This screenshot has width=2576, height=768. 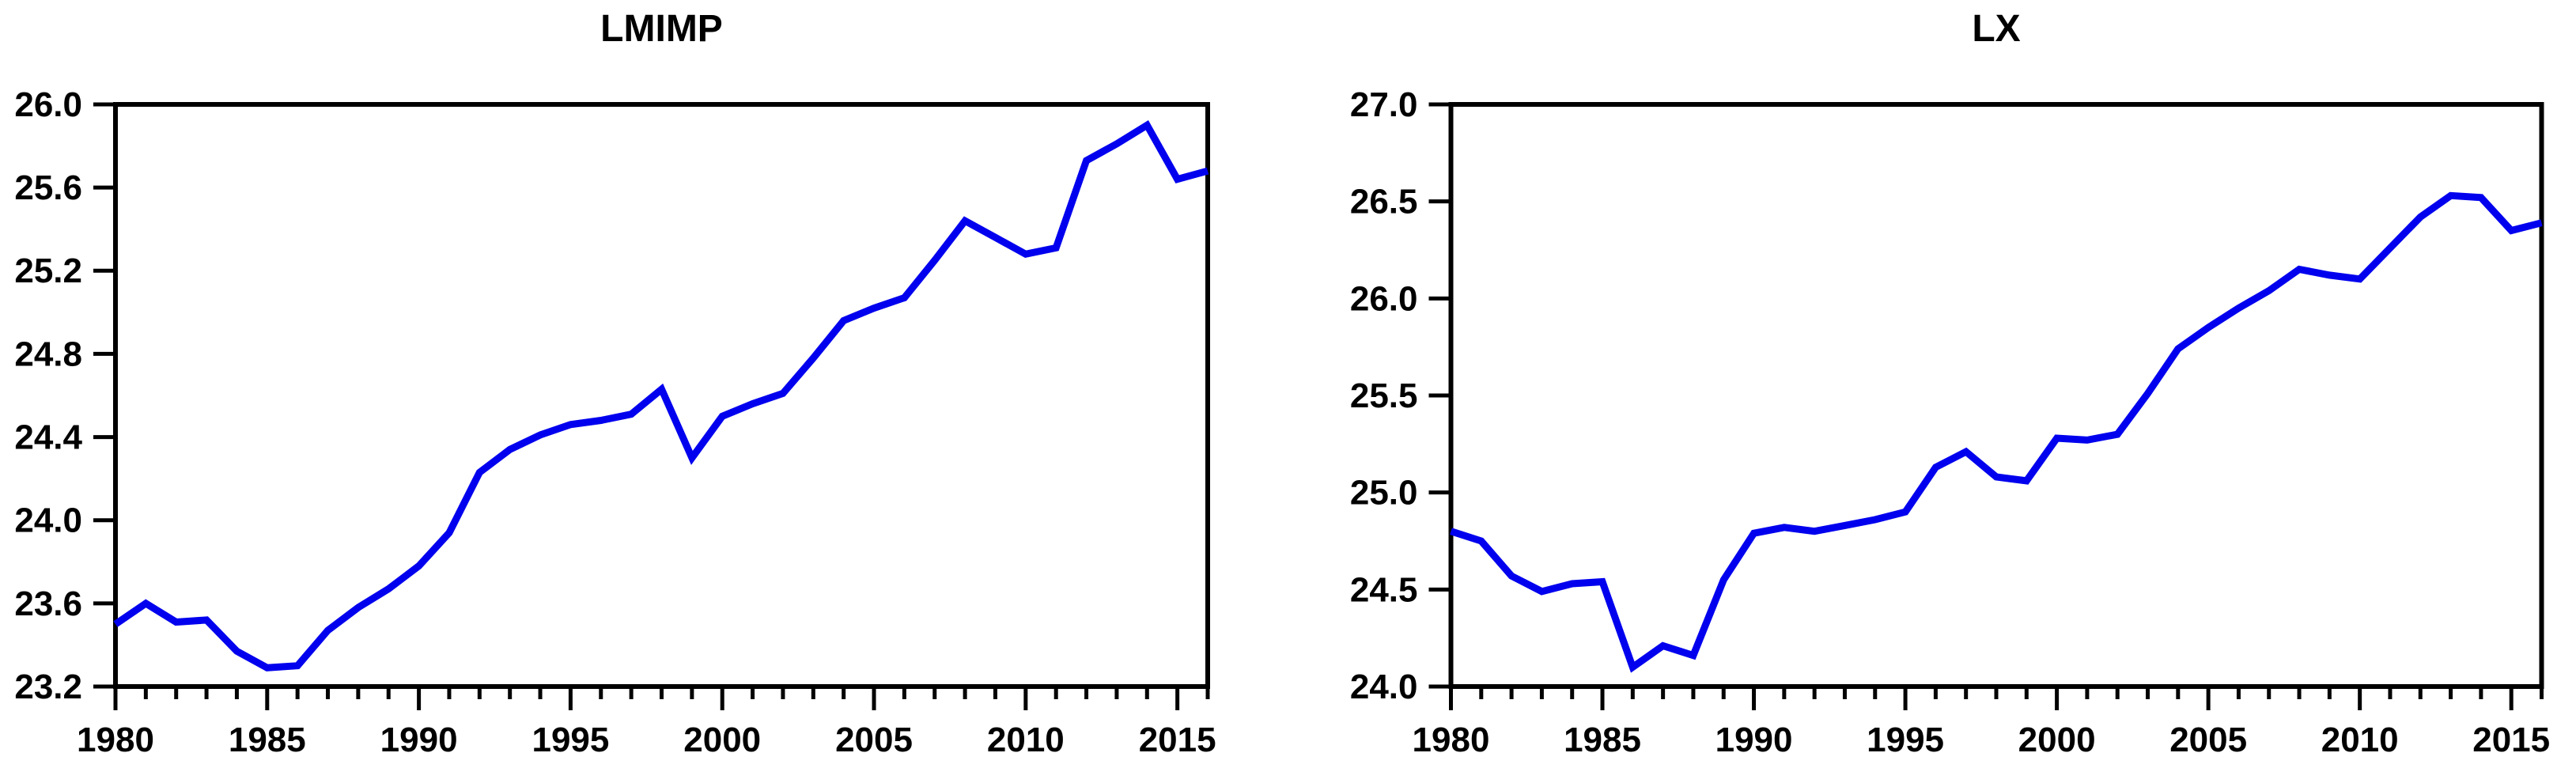 I want to click on y-tick-label: 27.0, so click(x=1383, y=105).